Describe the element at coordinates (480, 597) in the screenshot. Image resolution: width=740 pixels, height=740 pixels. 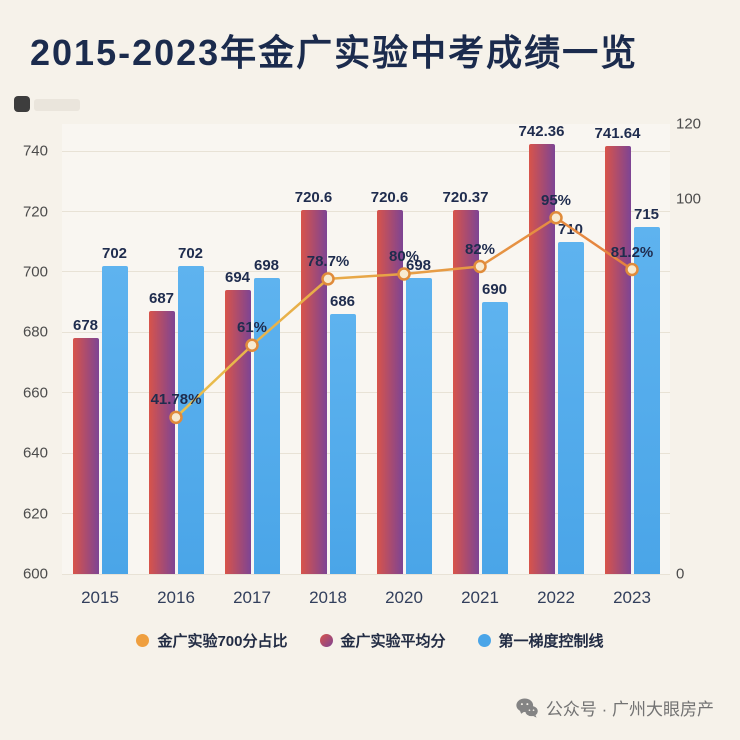
I see `x-axis-label: 2021` at that location.